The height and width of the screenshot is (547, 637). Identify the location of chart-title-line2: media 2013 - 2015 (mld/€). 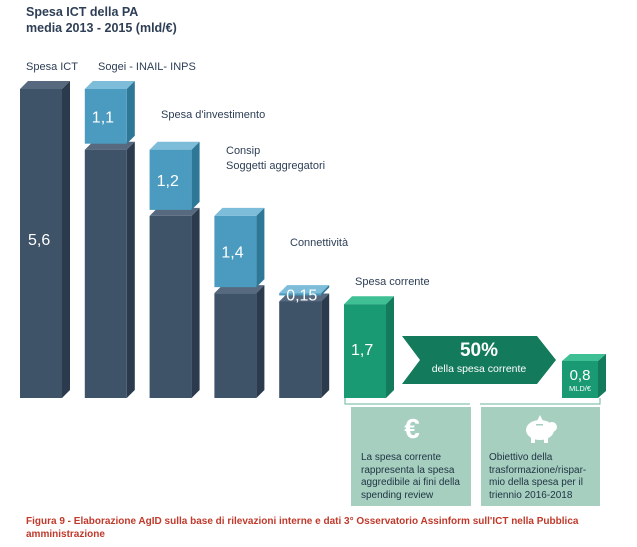
(101, 28).